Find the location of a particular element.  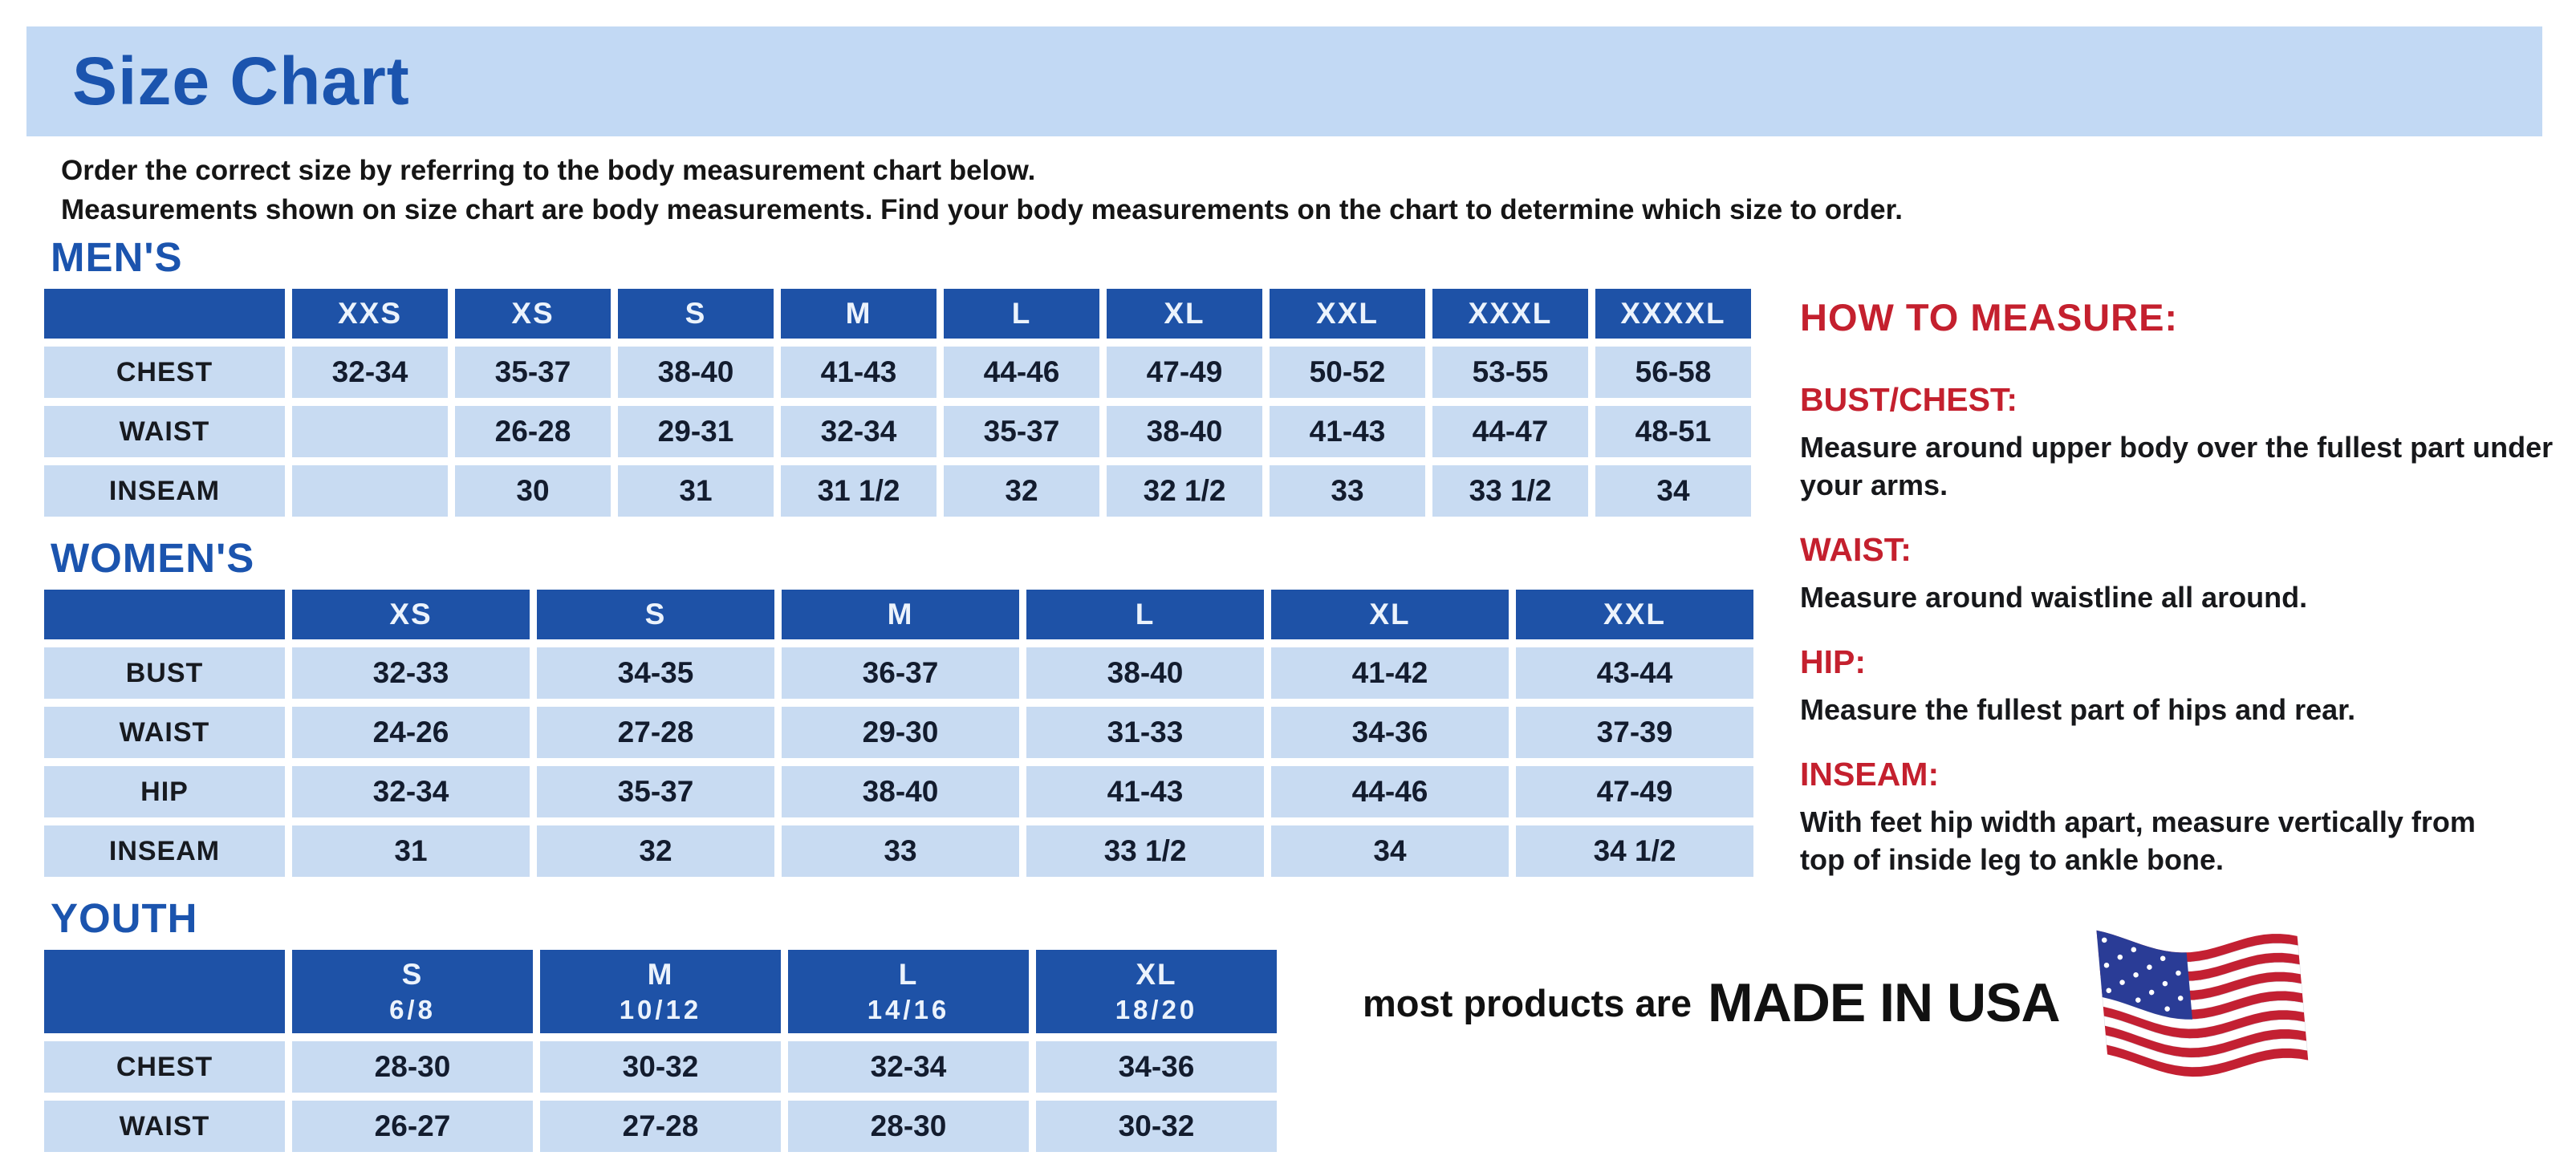

size-cell: 33 is located at coordinates (900, 851).